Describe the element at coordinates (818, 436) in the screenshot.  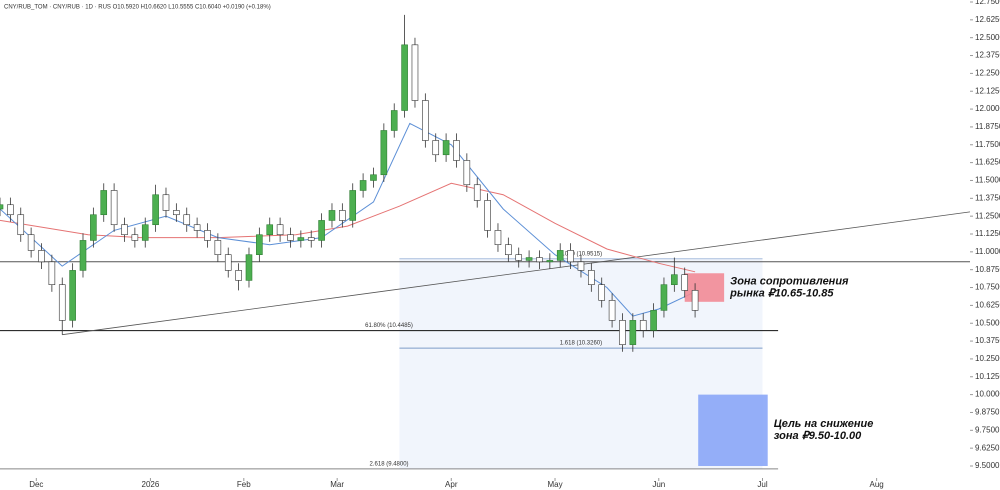
I see `zone-label: зона ₽9.50-10.00` at that location.